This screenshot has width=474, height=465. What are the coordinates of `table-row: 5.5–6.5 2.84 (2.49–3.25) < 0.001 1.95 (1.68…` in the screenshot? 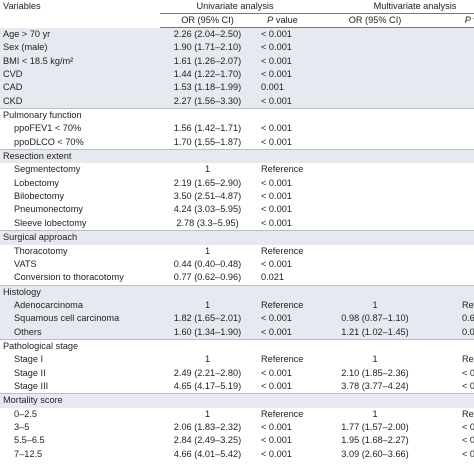 It's located at (237, 440).